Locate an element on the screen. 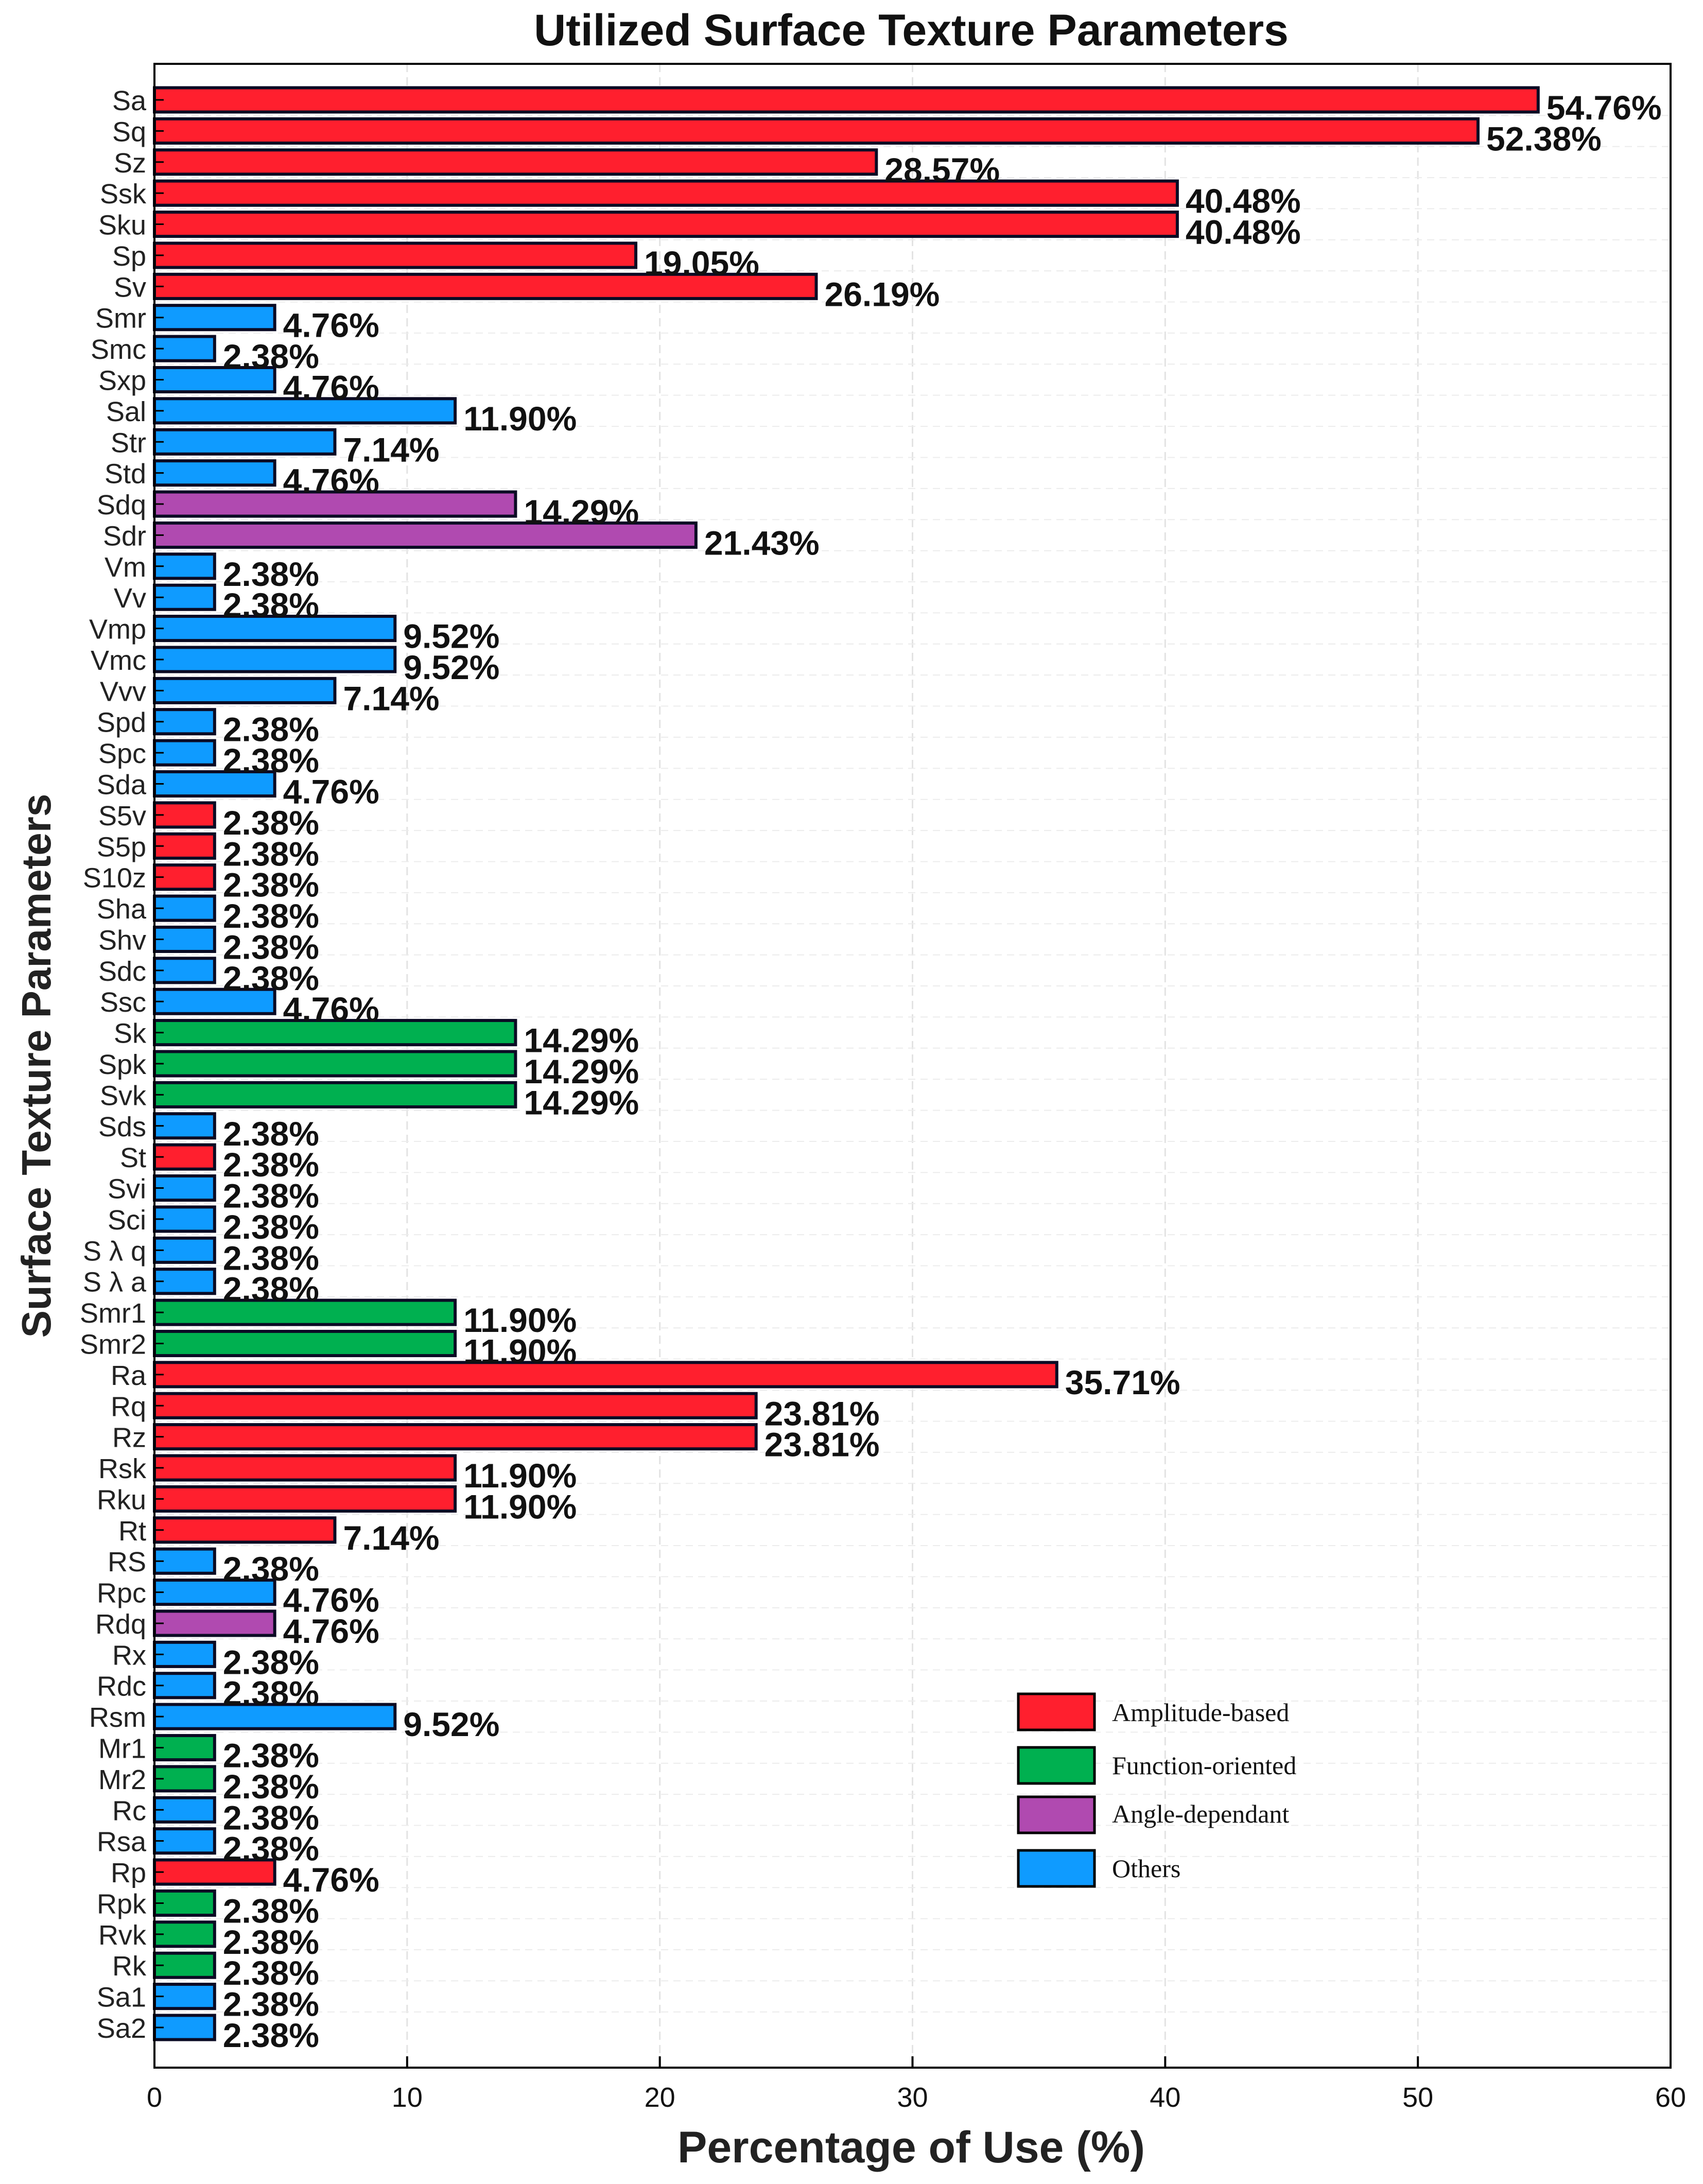  y-tick-label: Rk is located at coordinates (129, 1966).